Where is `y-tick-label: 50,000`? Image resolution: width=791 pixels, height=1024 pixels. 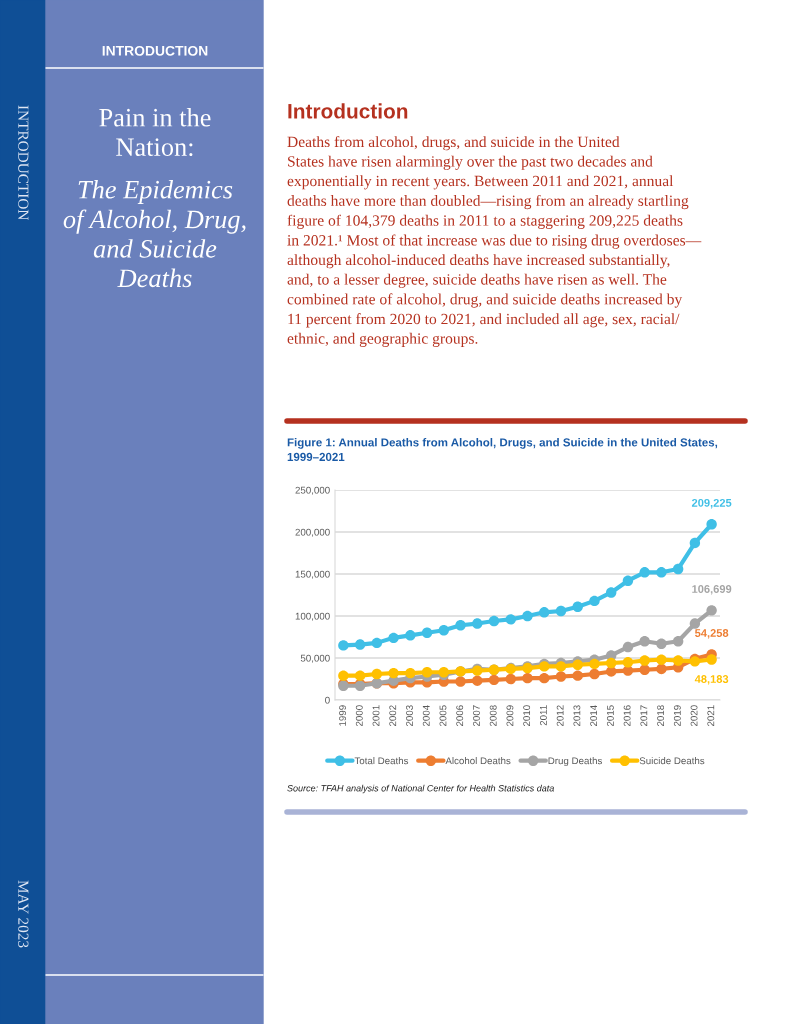 y-tick-label: 50,000 is located at coordinates (315, 658).